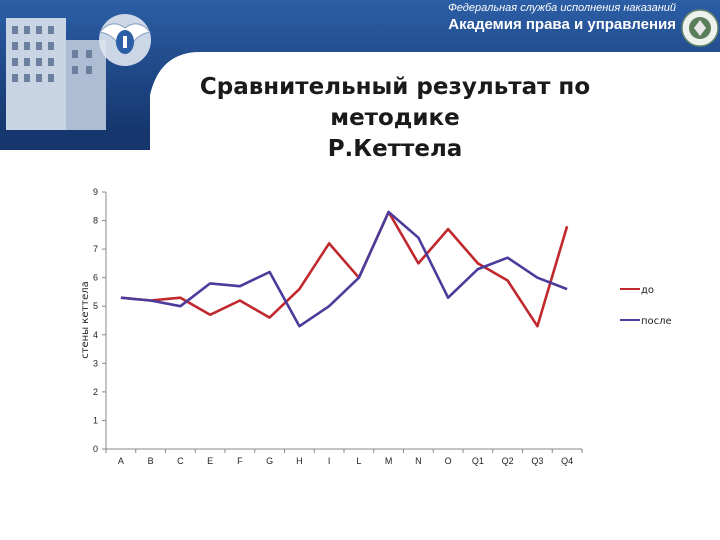  Describe the element at coordinates (95, 449) in the screenshot. I see `y-tick-label: 0` at that location.